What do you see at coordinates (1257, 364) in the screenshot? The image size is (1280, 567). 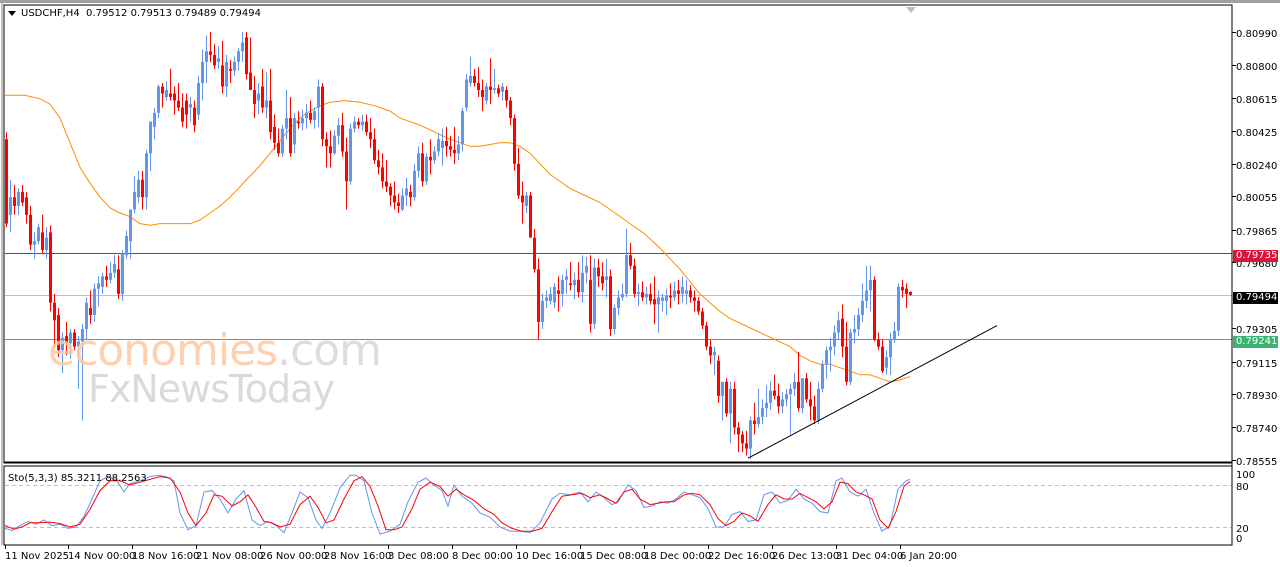 I see `price-tick-label: 0.79115` at bounding box center [1257, 364].